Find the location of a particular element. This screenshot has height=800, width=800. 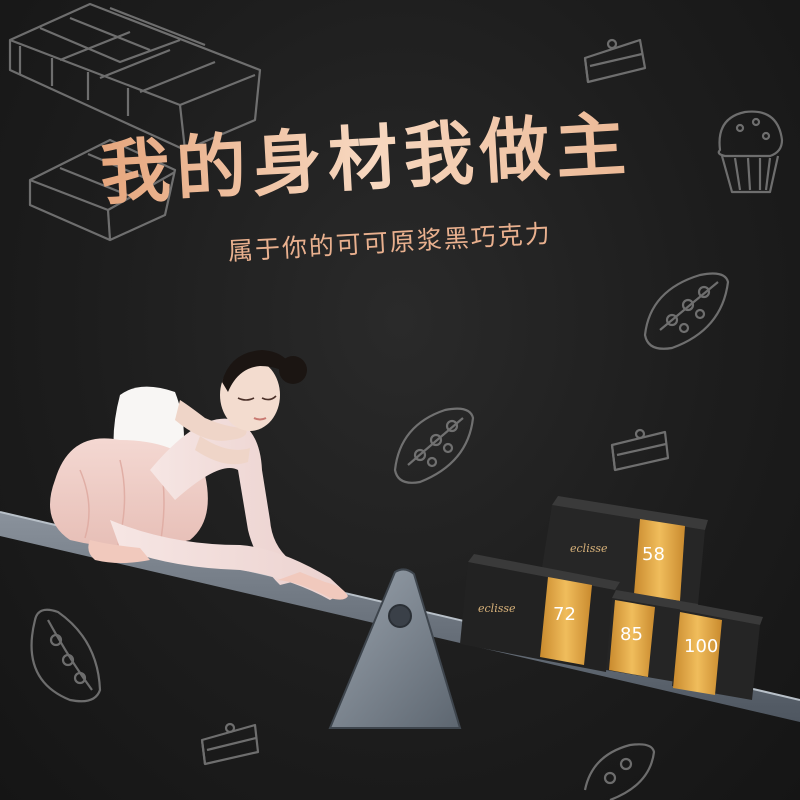

product-box-85: 85 is located at coordinates (652, 637).